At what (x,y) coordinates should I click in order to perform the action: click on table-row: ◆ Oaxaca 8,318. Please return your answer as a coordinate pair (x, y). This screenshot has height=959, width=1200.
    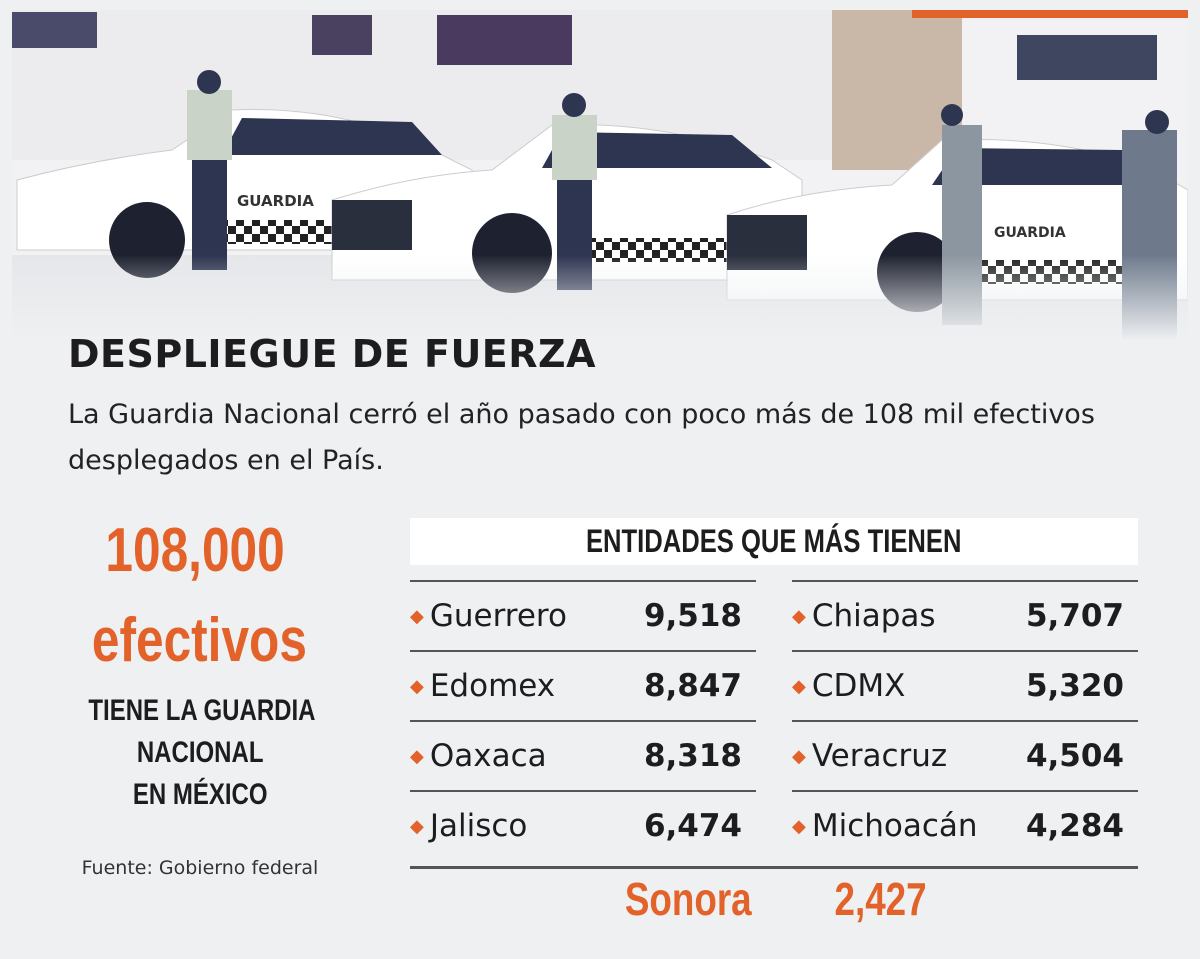
    Looking at the image, I should click on (576, 756).